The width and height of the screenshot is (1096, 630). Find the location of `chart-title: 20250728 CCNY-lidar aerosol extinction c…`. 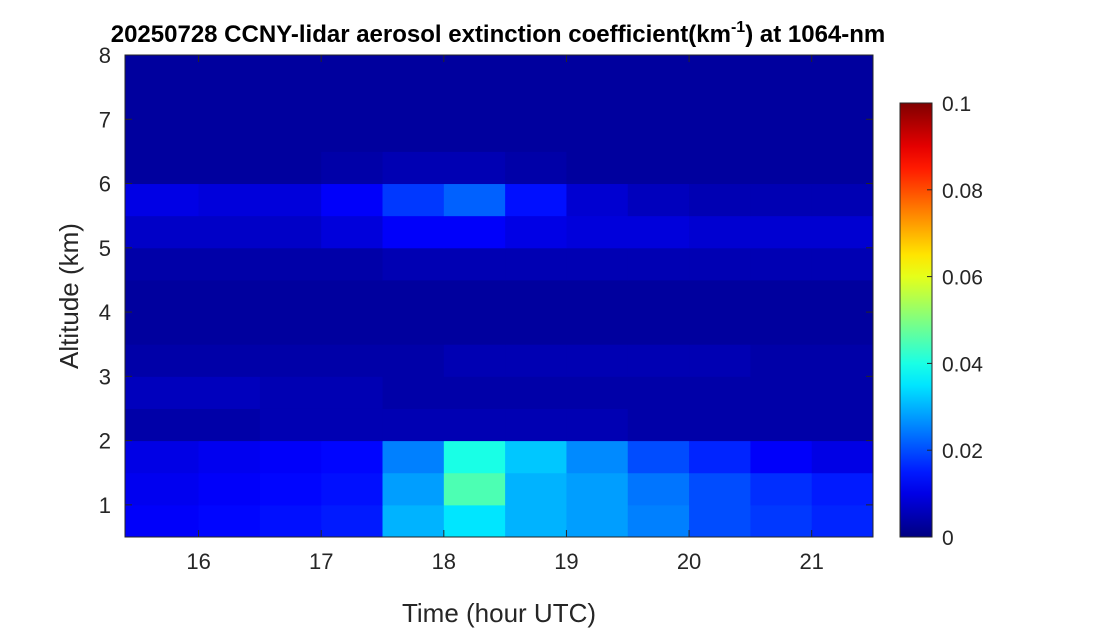

chart-title: 20250728 CCNY-lidar aerosol extinction c… is located at coordinates (498, 33).